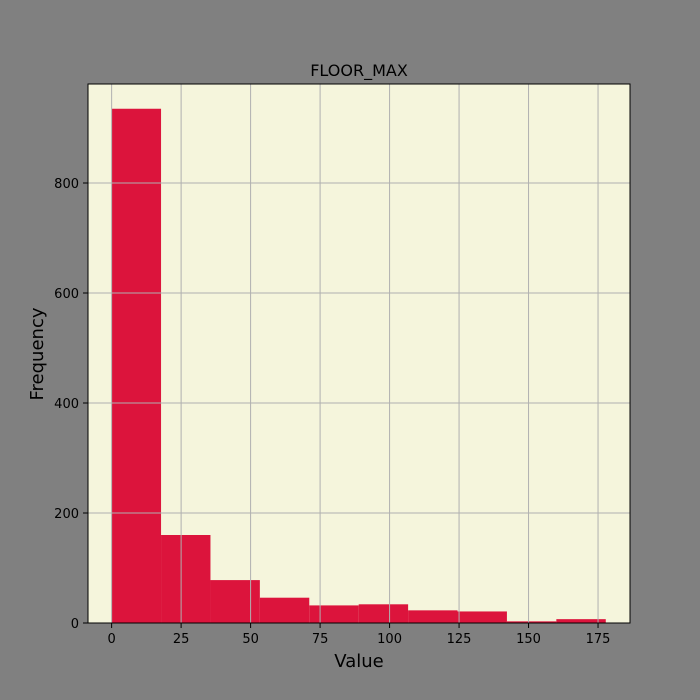 The height and width of the screenshot is (700, 700). Describe the element at coordinates (66, 294) in the screenshot. I see `y-tick-label: 600` at that location.